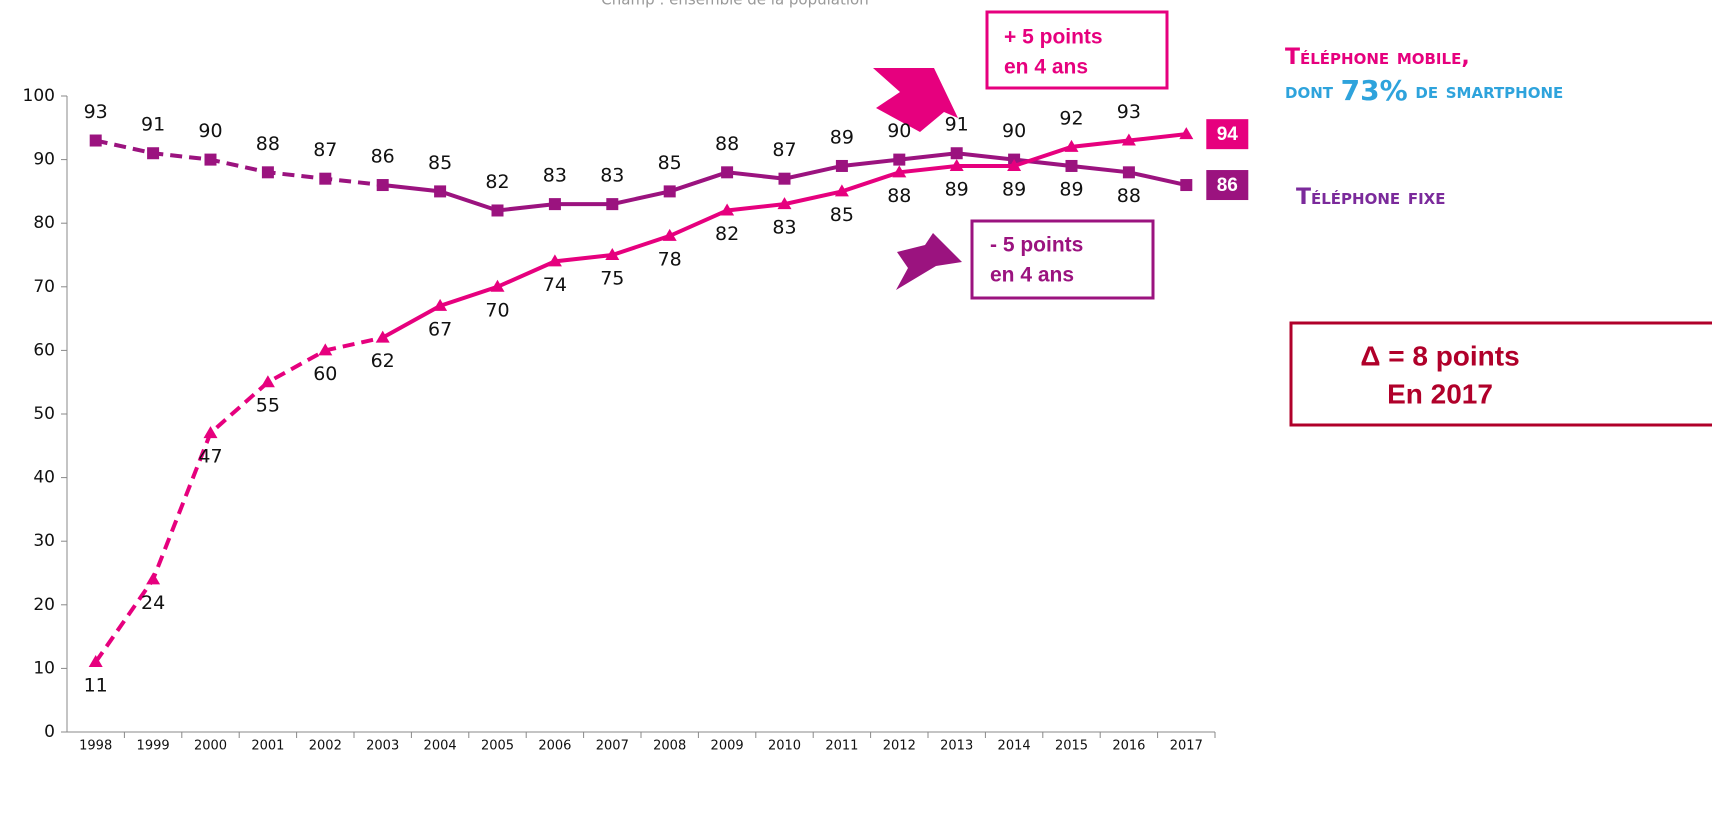 The width and height of the screenshot is (1712, 824). I want to click on y-tick-label: 60, so click(44, 350).